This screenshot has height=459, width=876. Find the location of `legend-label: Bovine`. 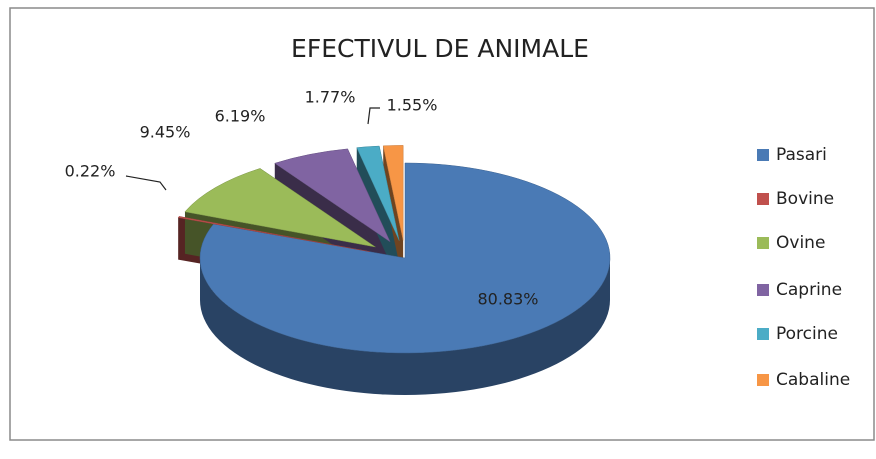

legend-label: Bovine is located at coordinates (805, 199).